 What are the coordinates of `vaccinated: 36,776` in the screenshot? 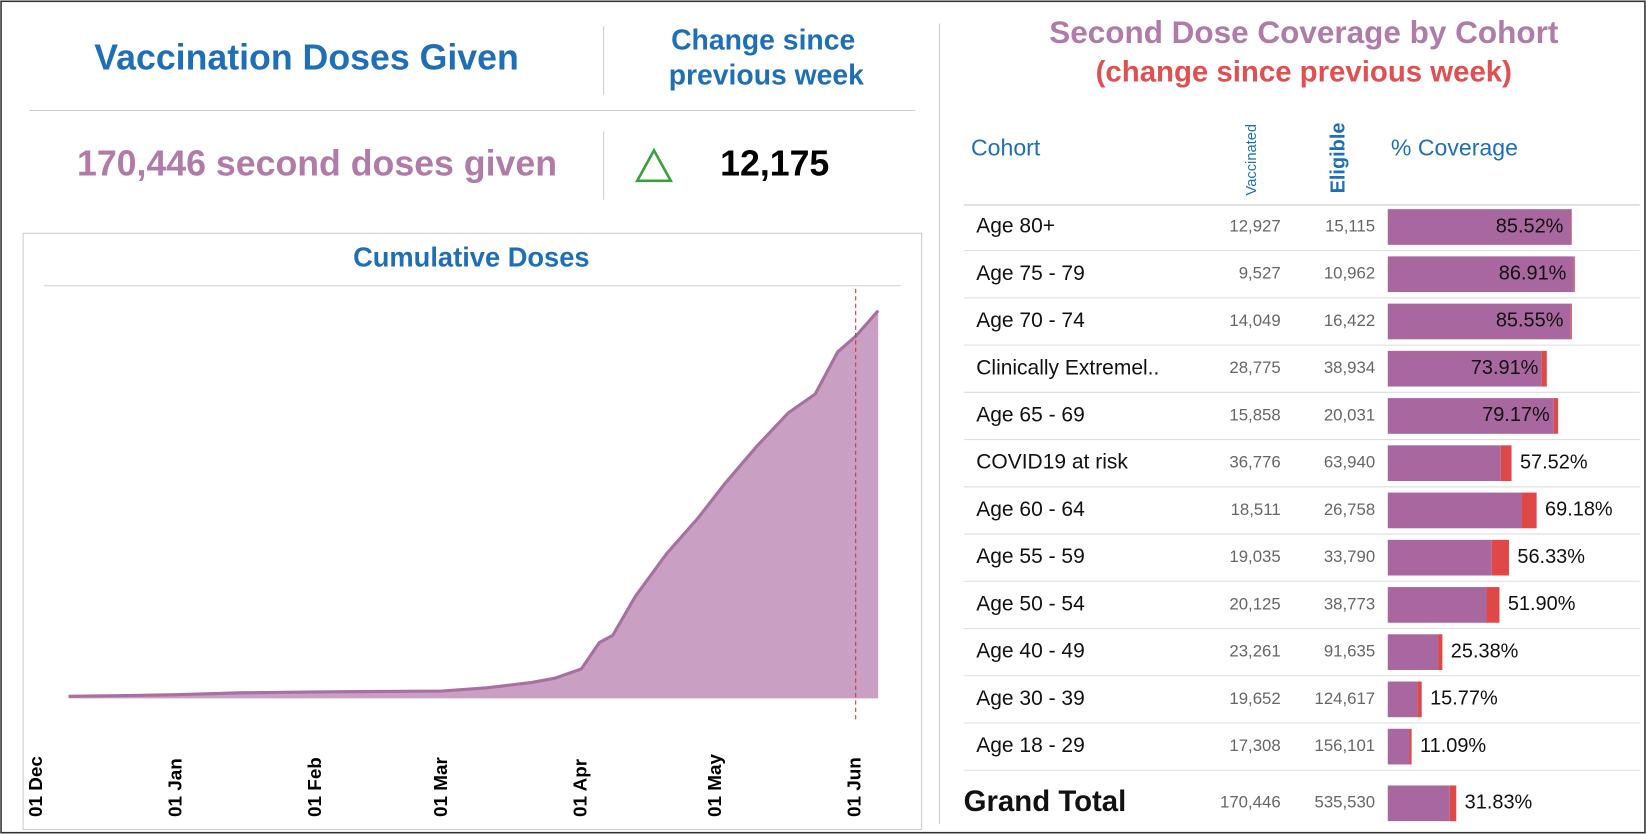 It's located at (1254, 462).